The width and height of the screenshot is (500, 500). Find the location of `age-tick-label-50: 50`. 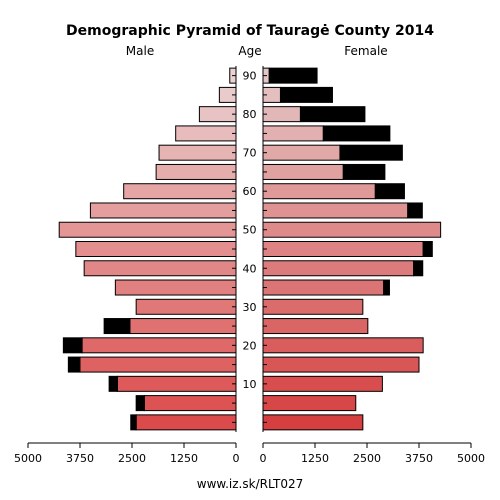

age-tick-label-50: 50 is located at coordinates (250, 230).